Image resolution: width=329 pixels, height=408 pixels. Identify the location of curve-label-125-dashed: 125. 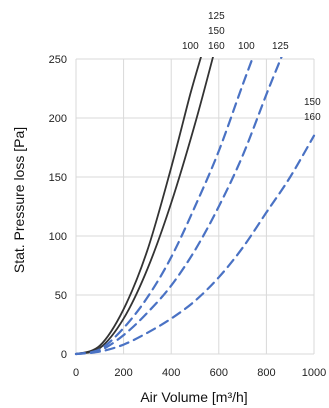
(280, 46).